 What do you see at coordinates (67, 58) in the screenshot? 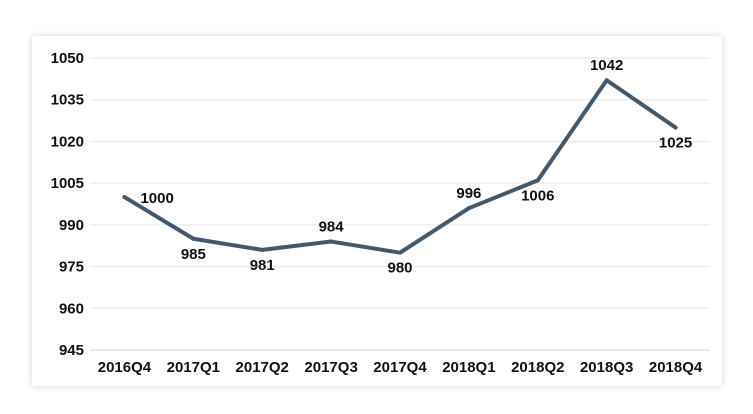
I see `y-tick-label: 1050` at bounding box center [67, 58].